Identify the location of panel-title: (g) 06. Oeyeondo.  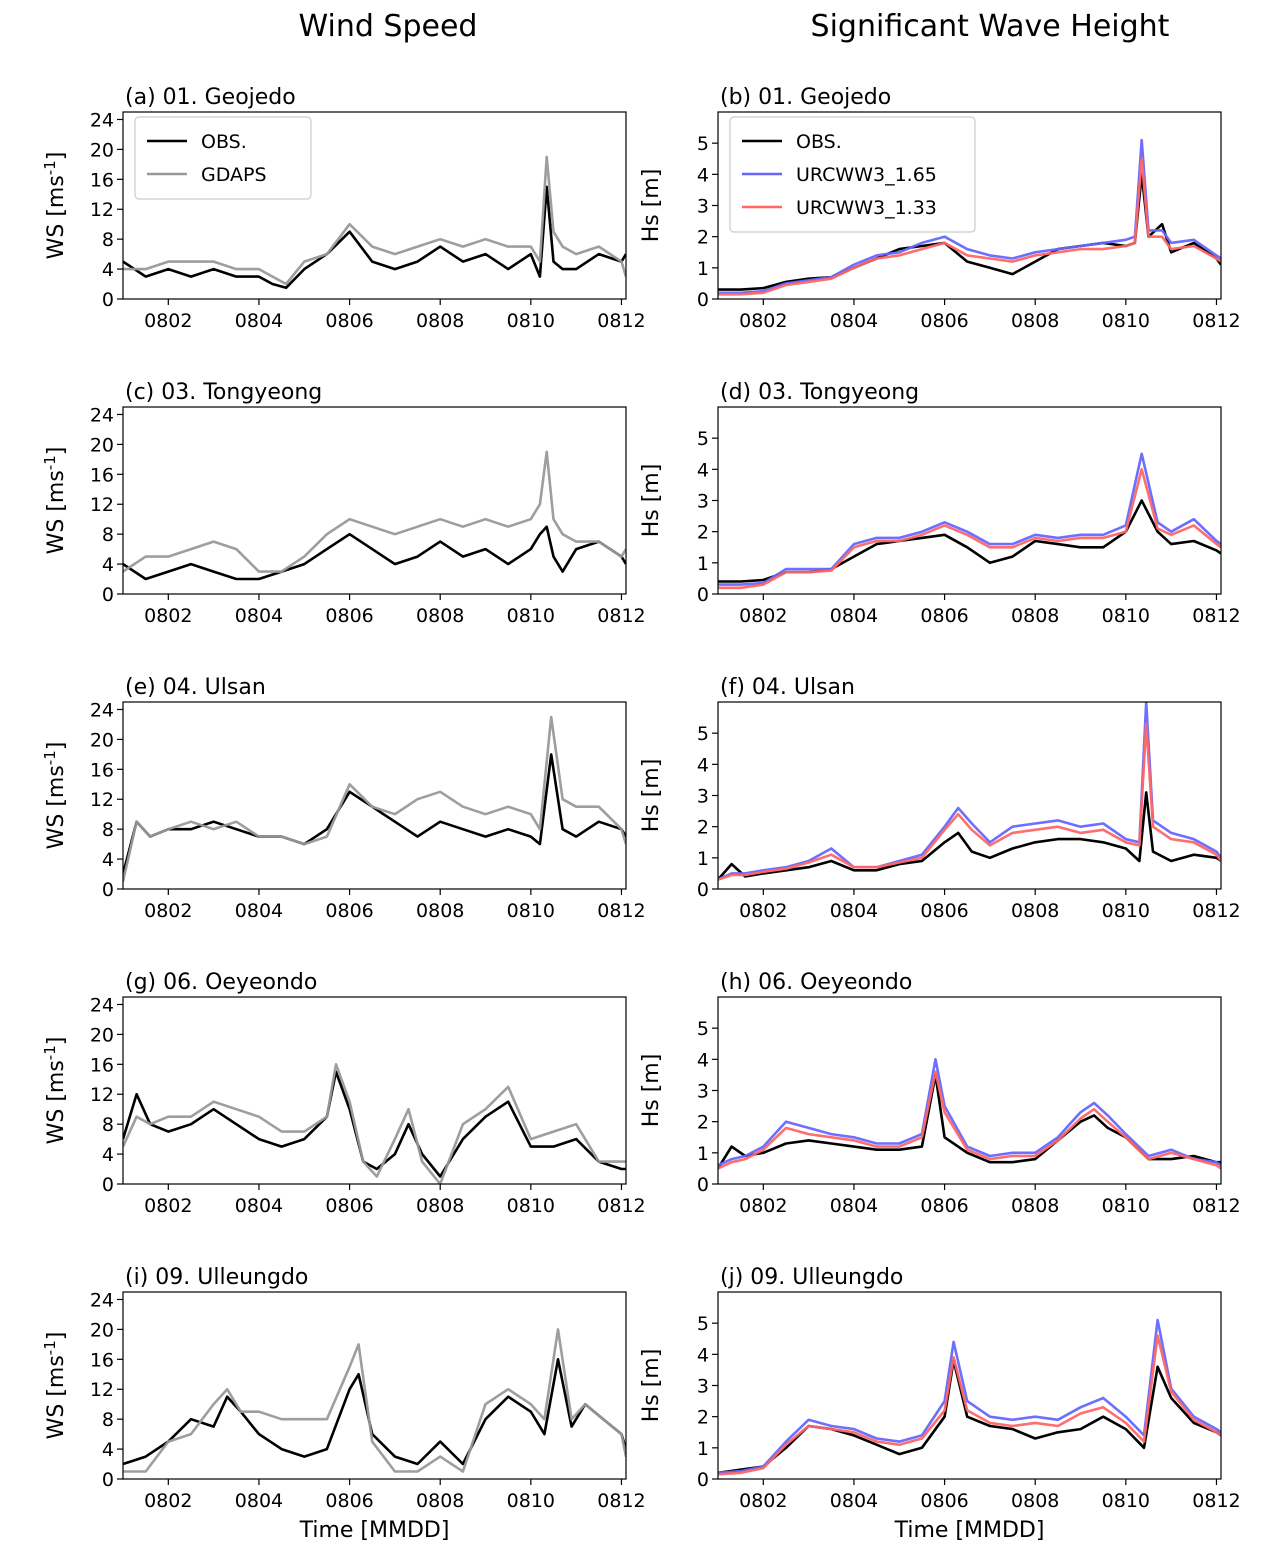
(221, 982).